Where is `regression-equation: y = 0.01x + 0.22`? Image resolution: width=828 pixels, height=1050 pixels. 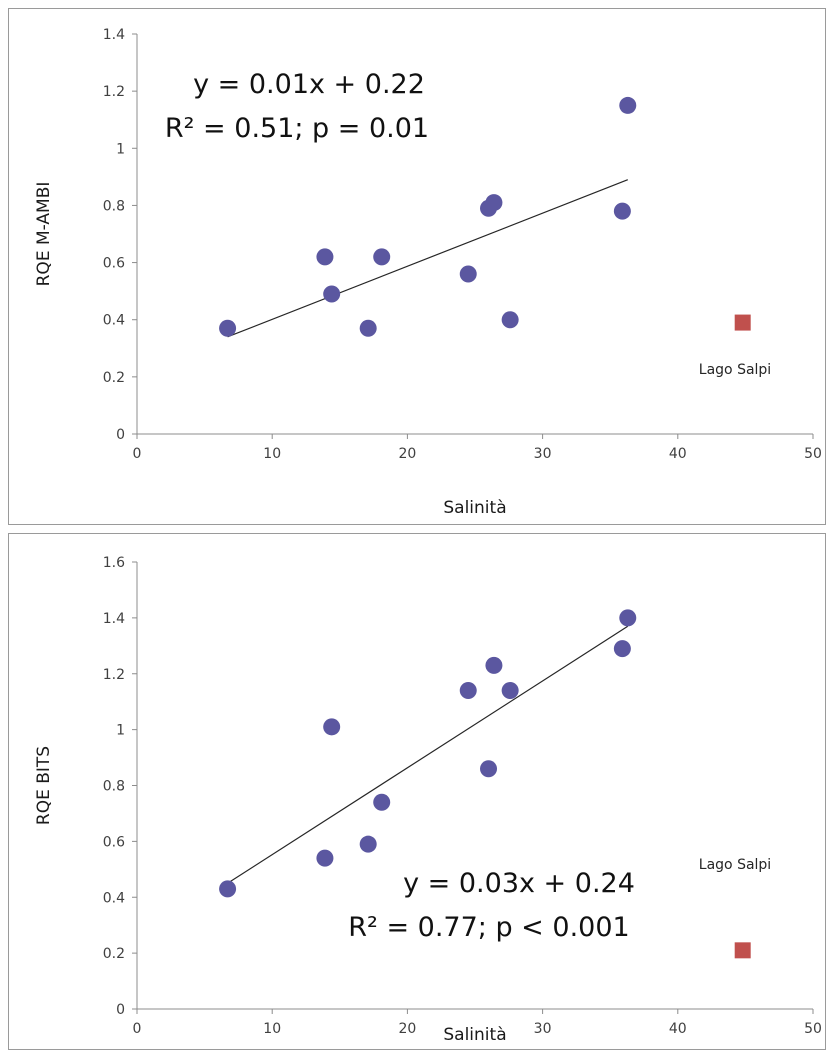
regression-equation: y = 0.01x + 0.22 is located at coordinates (309, 84).